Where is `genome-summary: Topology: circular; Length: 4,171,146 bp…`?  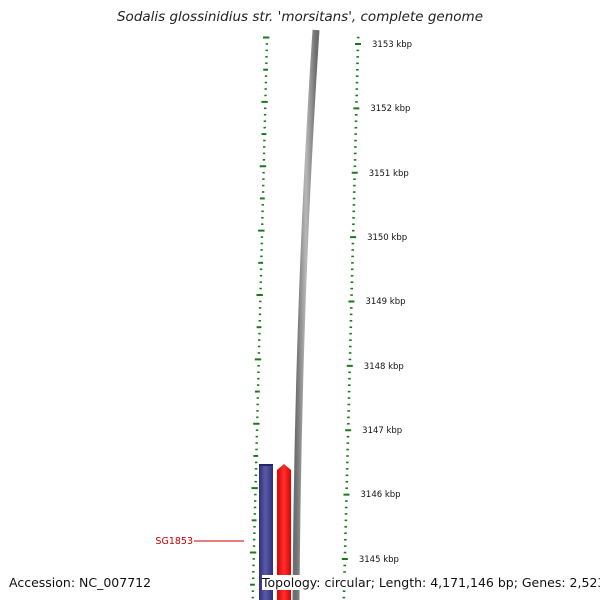 genome-summary: Topology: circular; Length: 4,171,146 bp… is located at coordinates (431, 582).